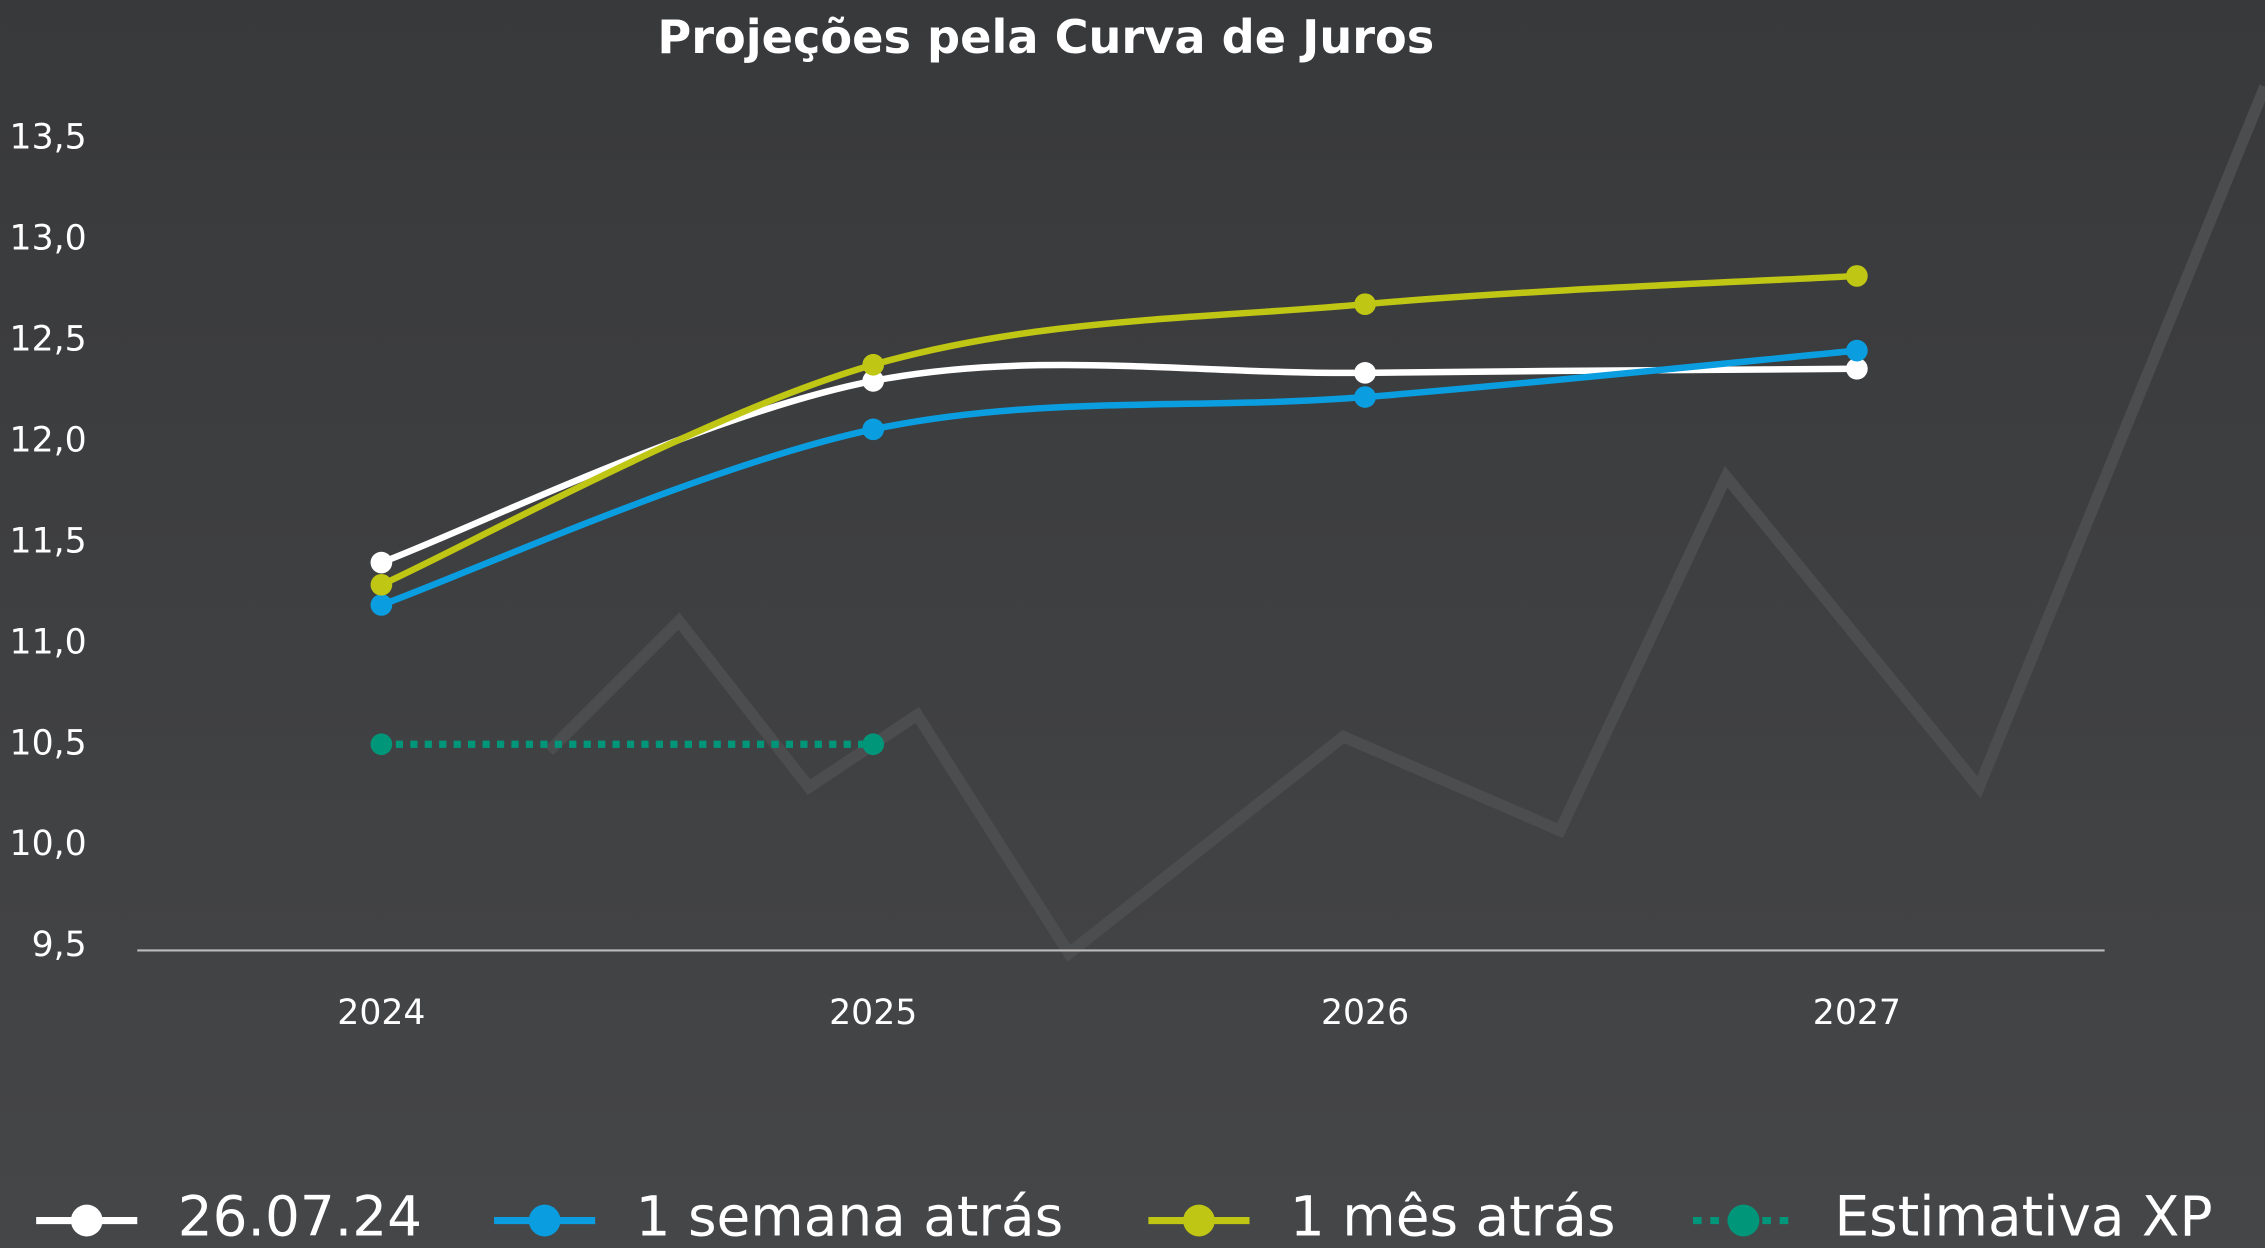  I want to click on y-tick-label: 10,0, so click(48, 844).